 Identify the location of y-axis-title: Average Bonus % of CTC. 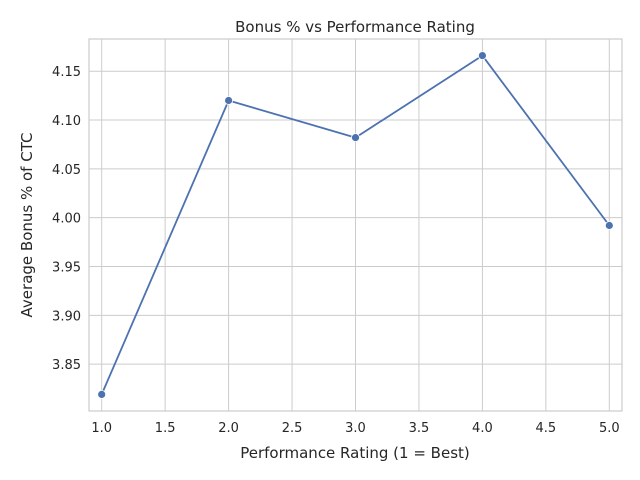
(27, 225).